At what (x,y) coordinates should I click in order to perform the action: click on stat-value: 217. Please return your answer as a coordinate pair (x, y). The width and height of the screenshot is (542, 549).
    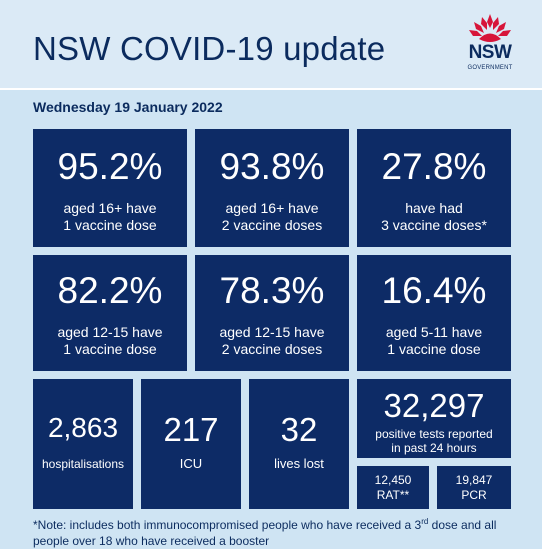
    Looking at the image, I should click on (191, 429).